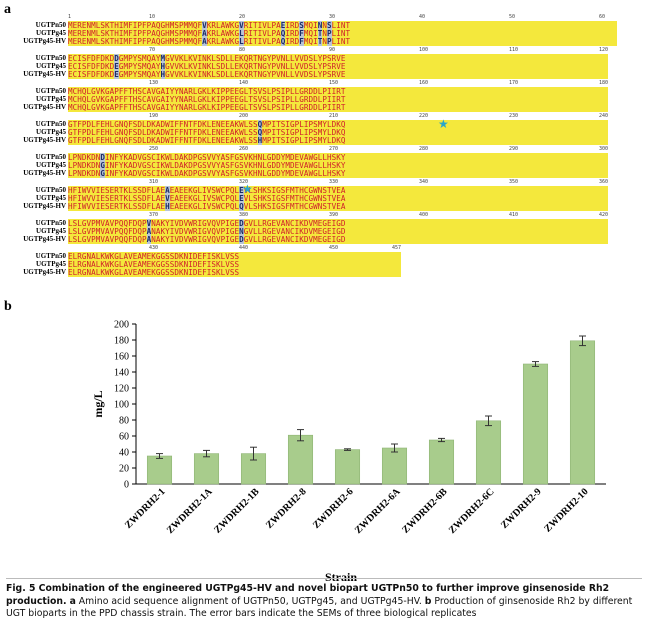 This screenshot has height=637, width=647. Describe the element at coordinates (424, 83) in the screenshot. I see `ruler-tick-label: 160` at that location.